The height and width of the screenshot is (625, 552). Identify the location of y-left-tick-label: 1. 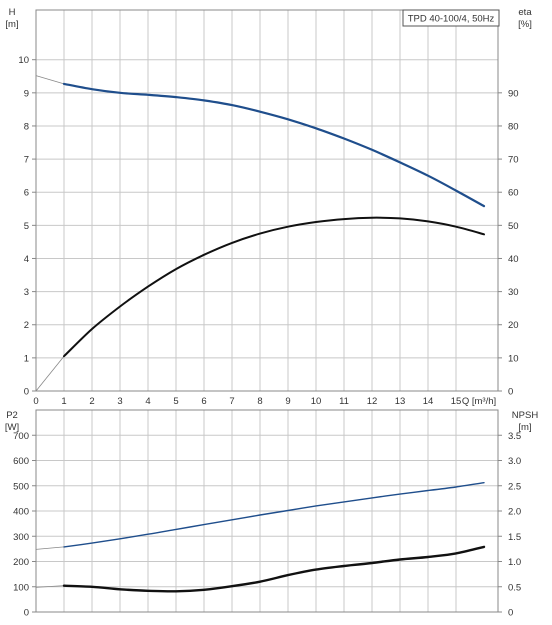
(26, 358).